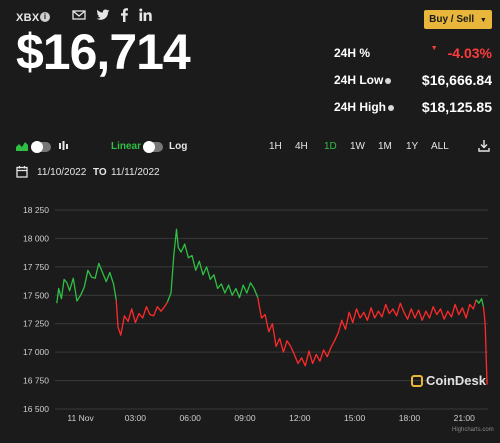 Image resolution: width=500 pixels, height=443 pixels. Describe the element at coordinates (178, 146) in the screenshot. I see `log-scale-label: Log` at that location.